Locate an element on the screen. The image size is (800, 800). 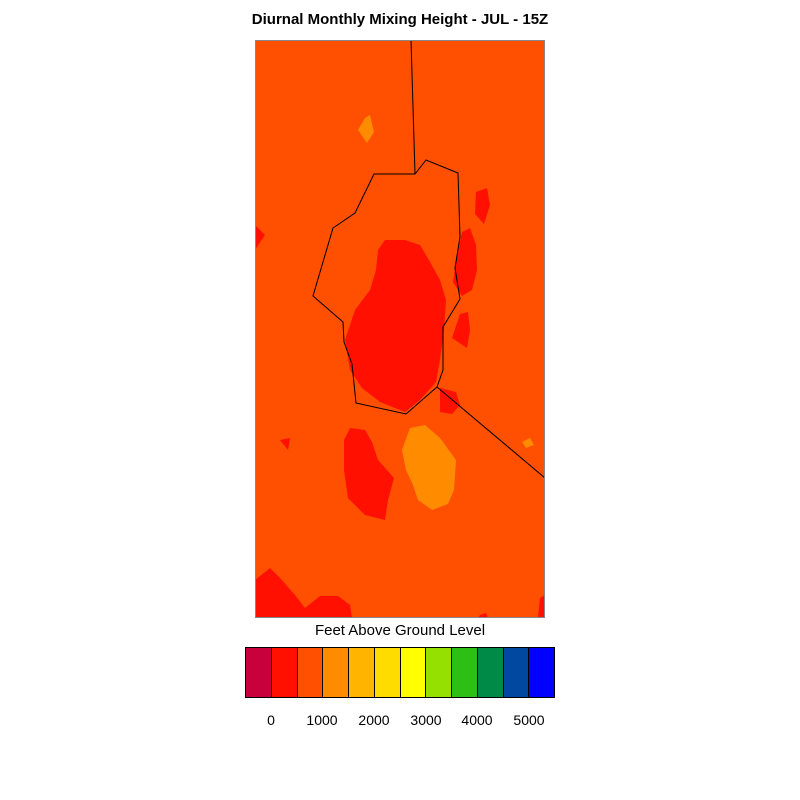
legend-tick-label: 4000 is located at coordinates (477, 720).